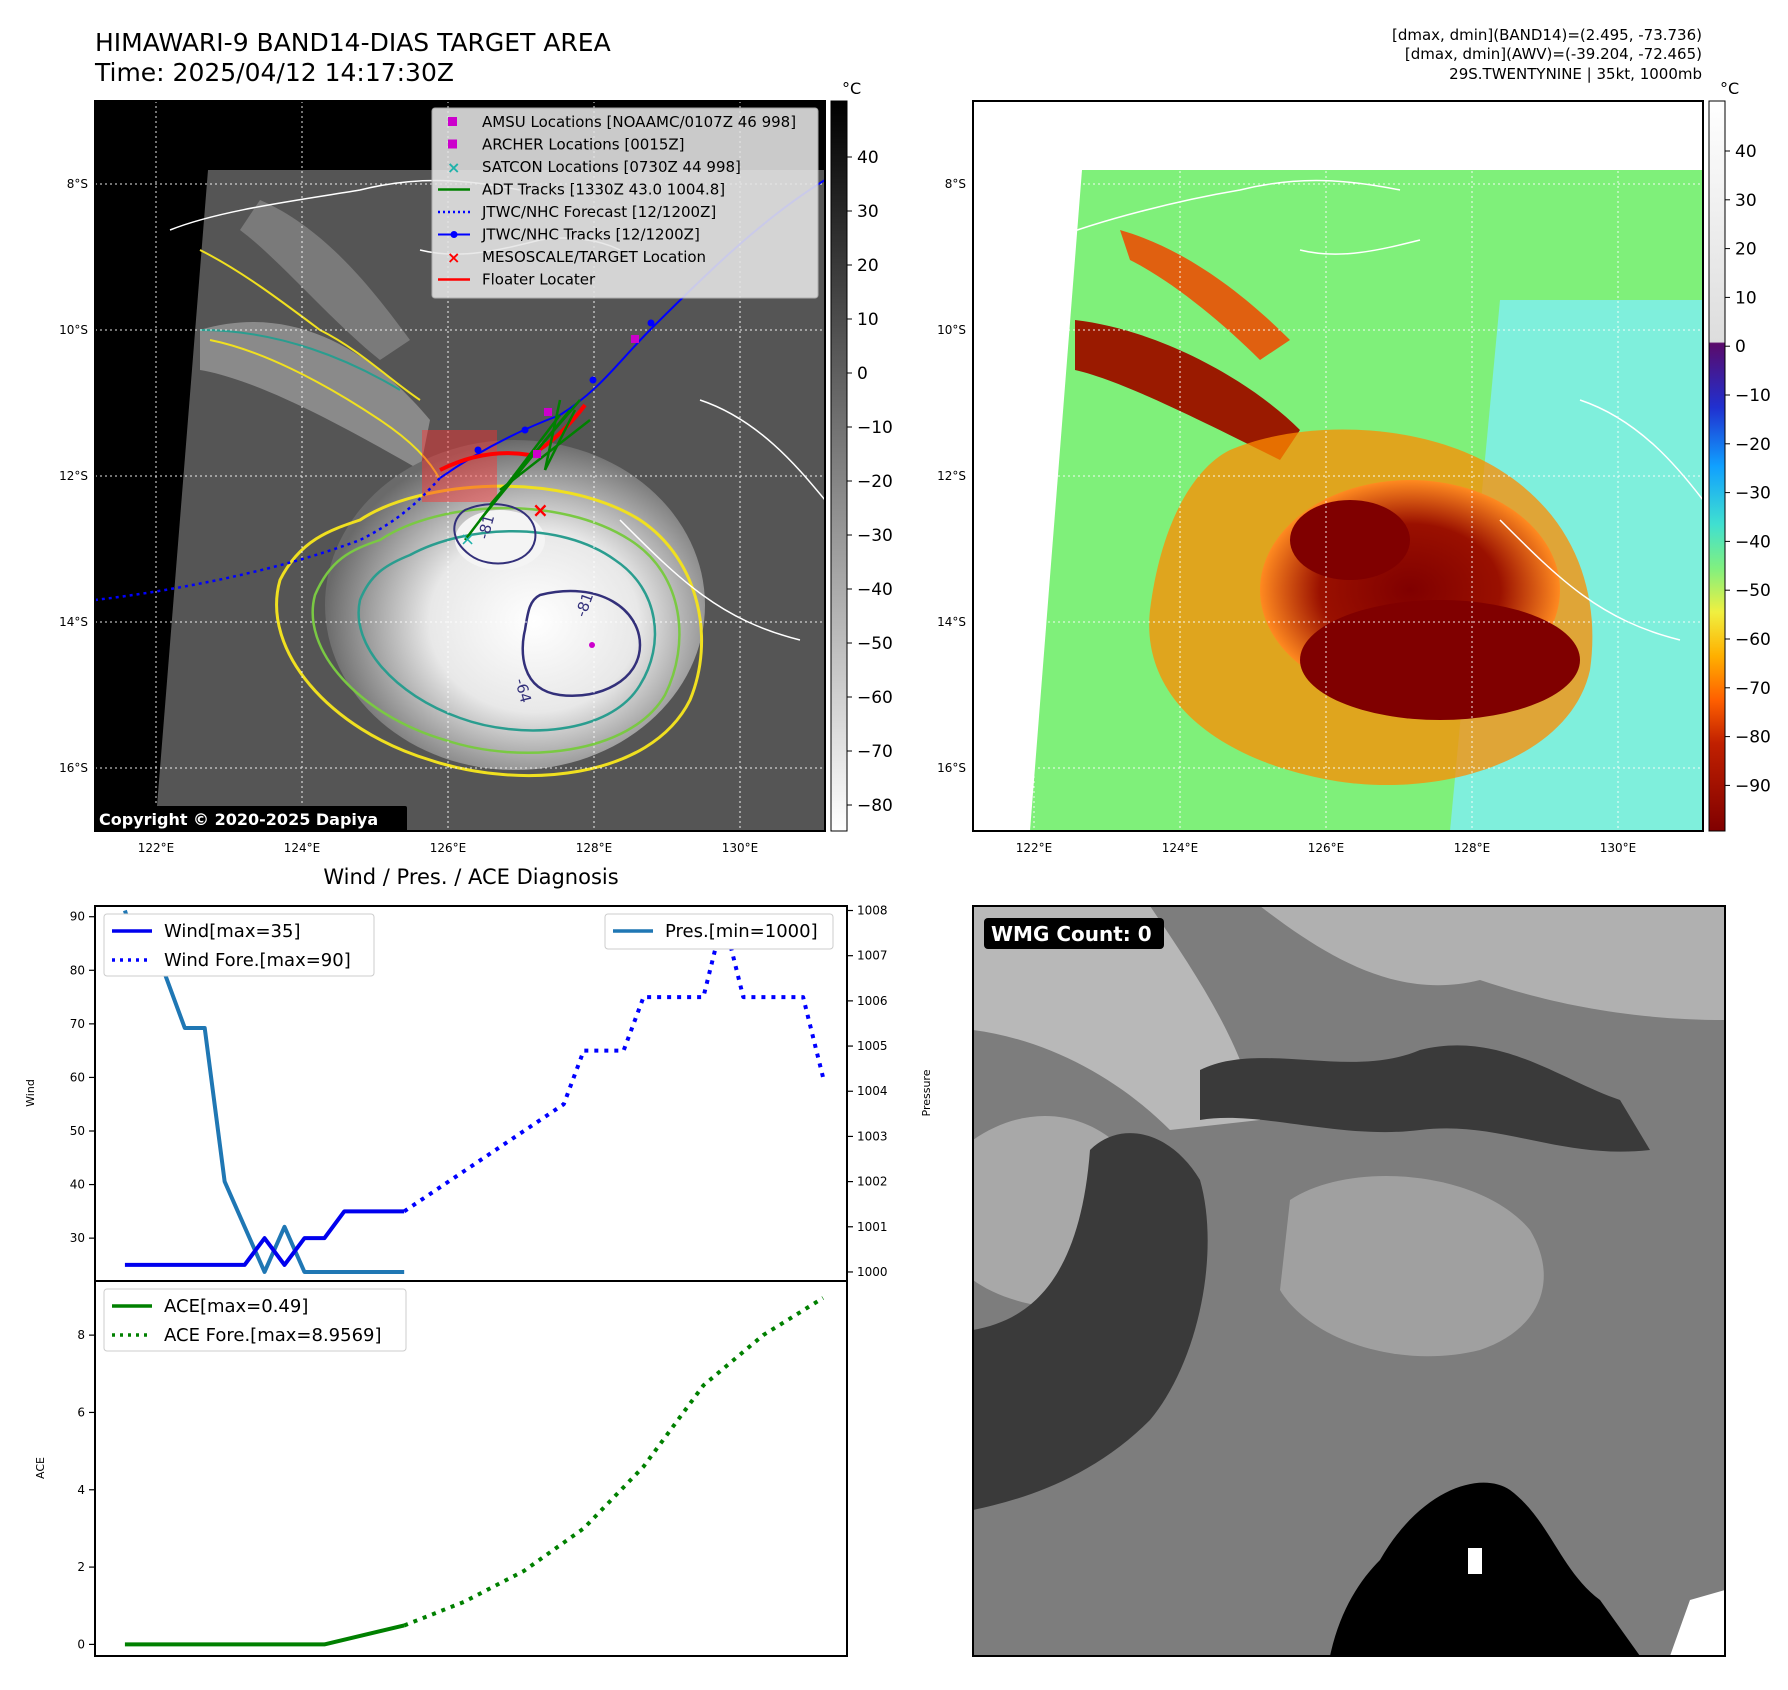 This screenshot has height=1690, width=1788. I want to click on contour-teal, so click(507, 631).